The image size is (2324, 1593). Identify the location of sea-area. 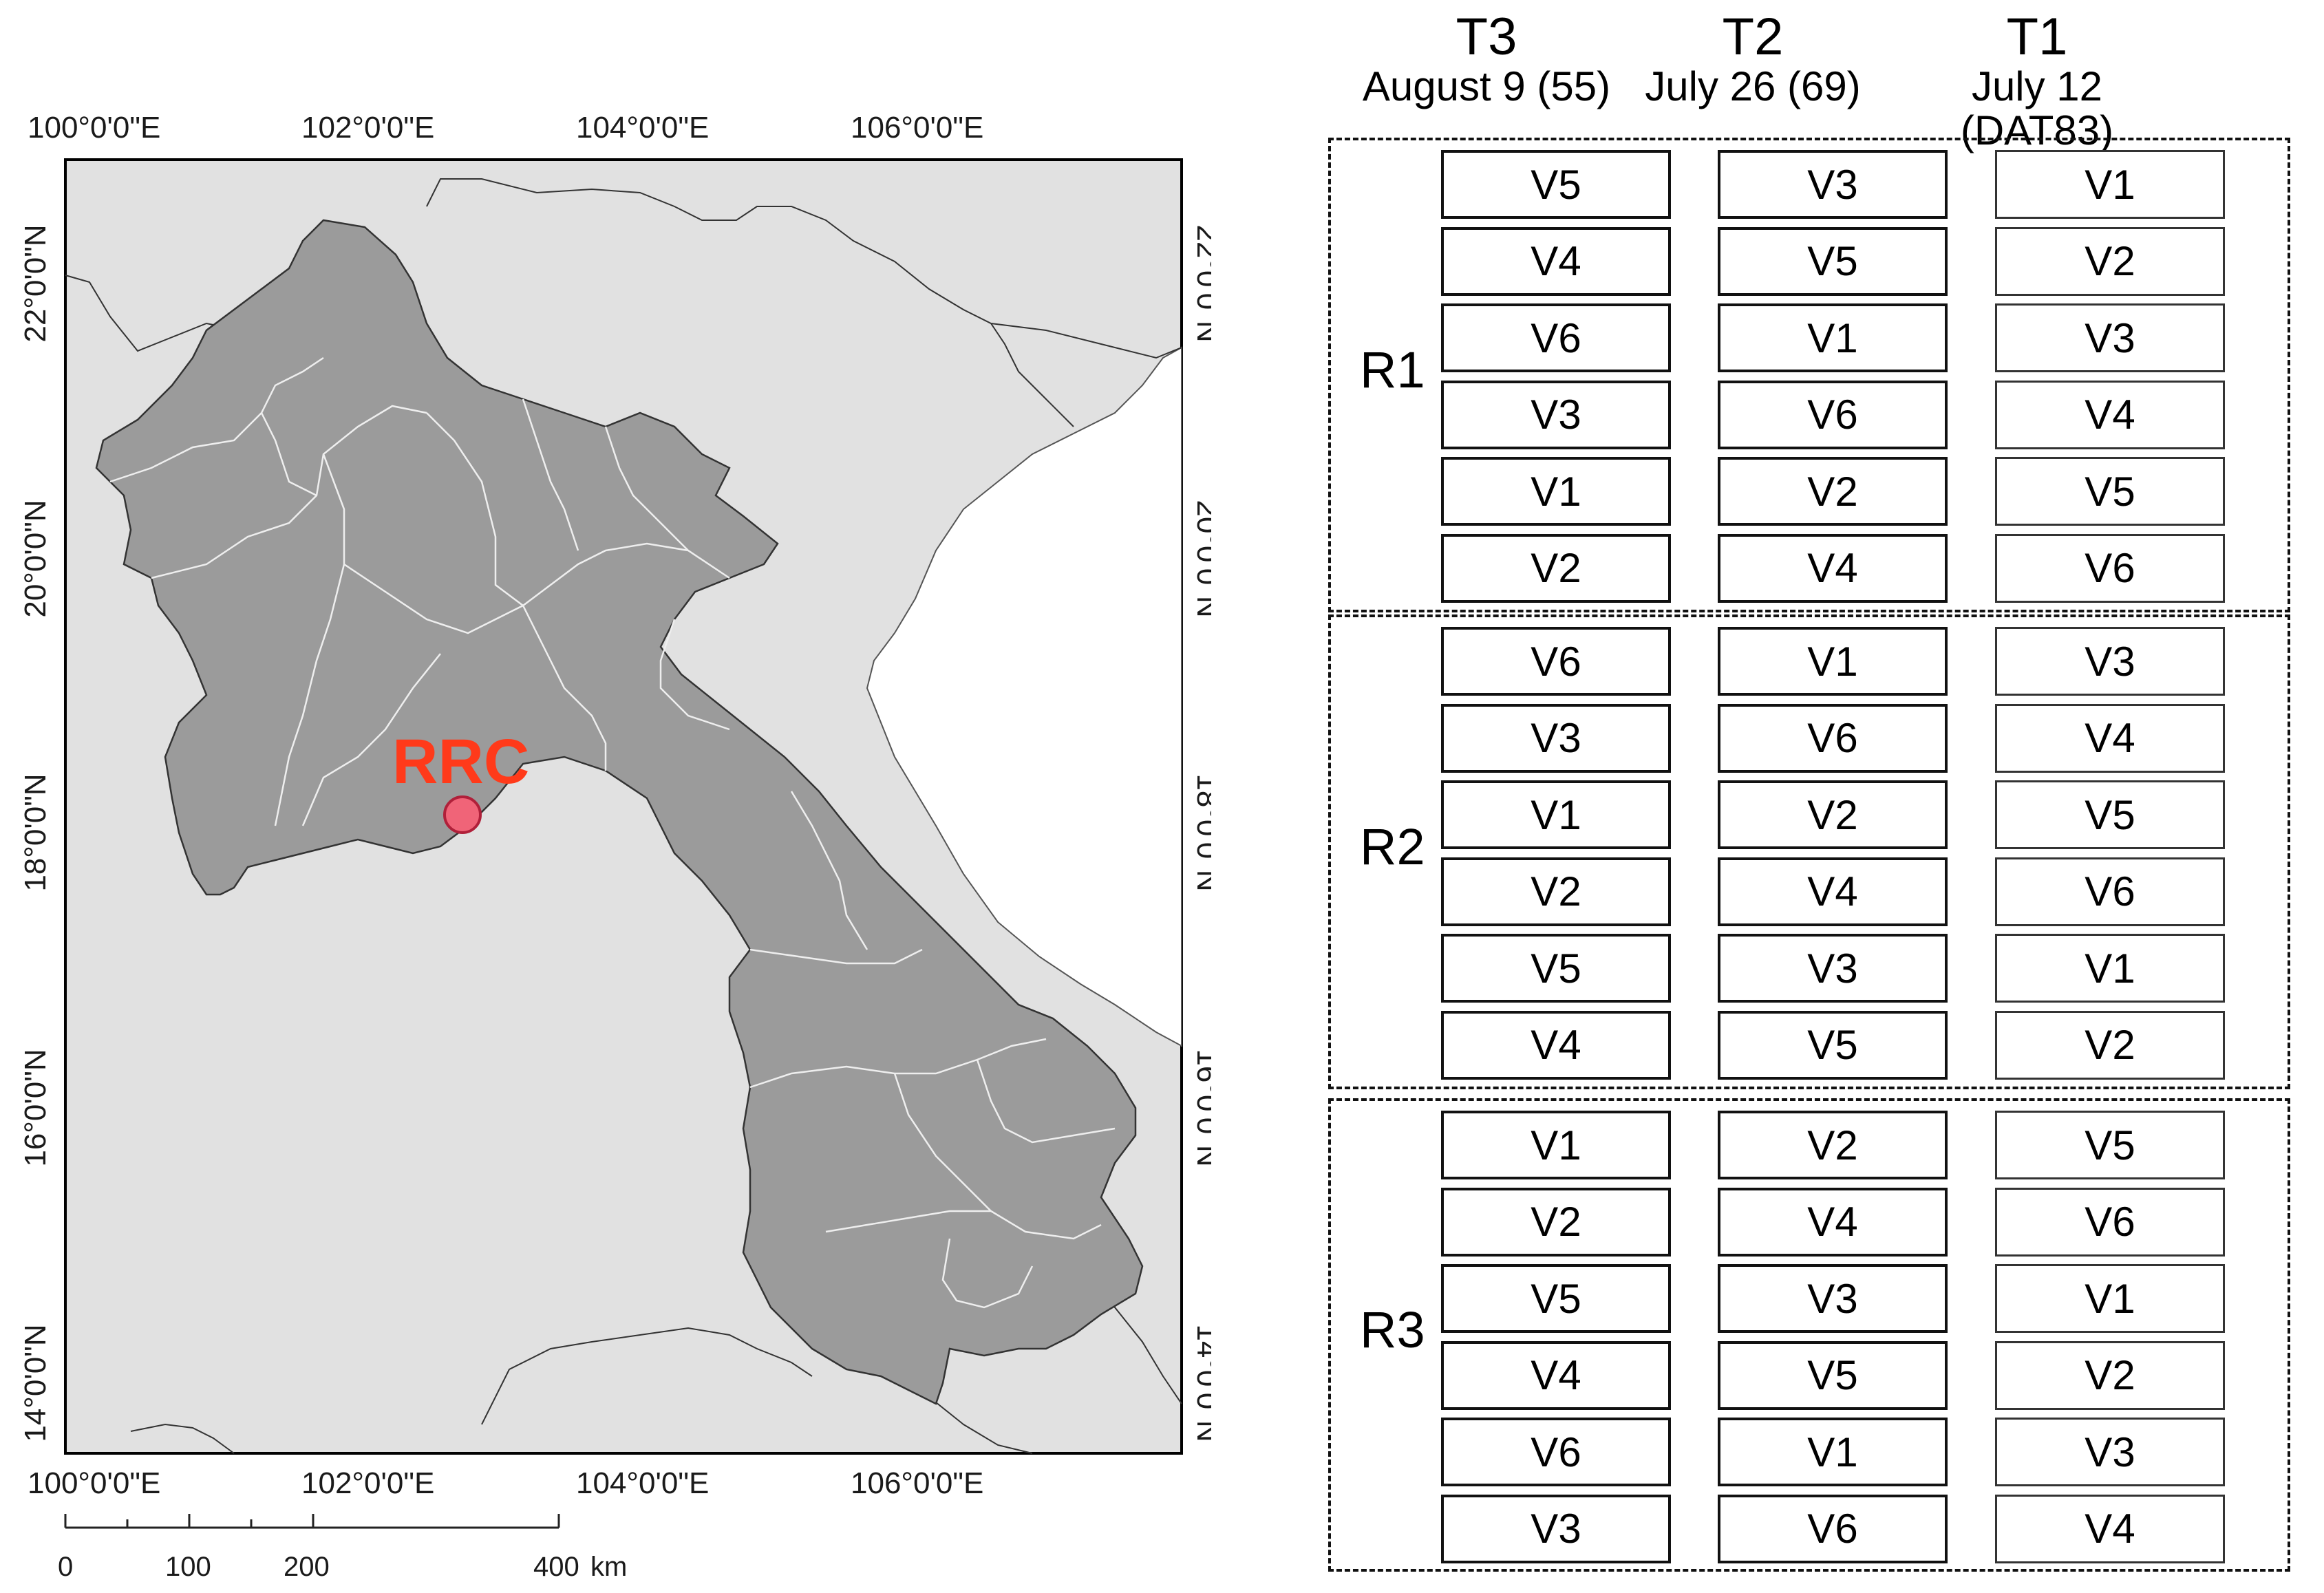
(1024, 697).